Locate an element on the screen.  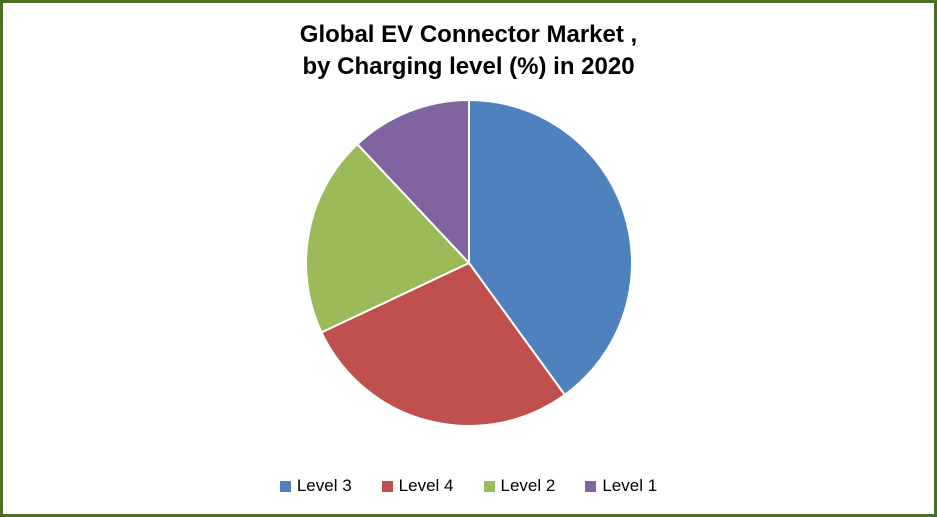
legend-label: Level 4 is located at coordinates (426, 485).